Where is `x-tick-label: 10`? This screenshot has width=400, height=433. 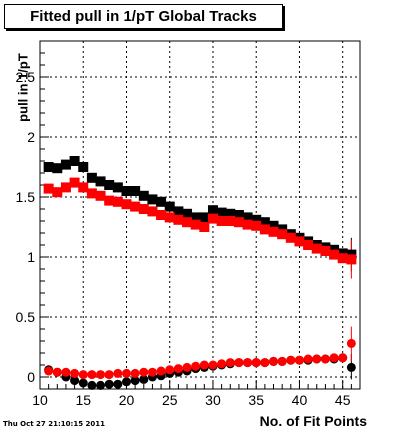 x-tick-label: 10 is located at coordinates (40, 400).